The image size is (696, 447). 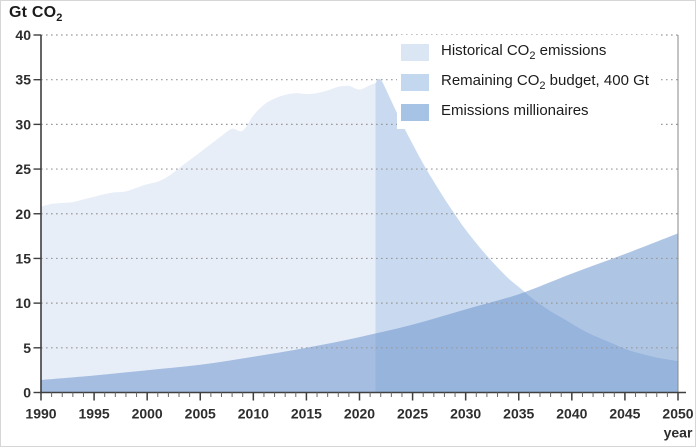 I want to click on legend-item-millionaires: Emissions millionaires, so click(x=525, y=112).